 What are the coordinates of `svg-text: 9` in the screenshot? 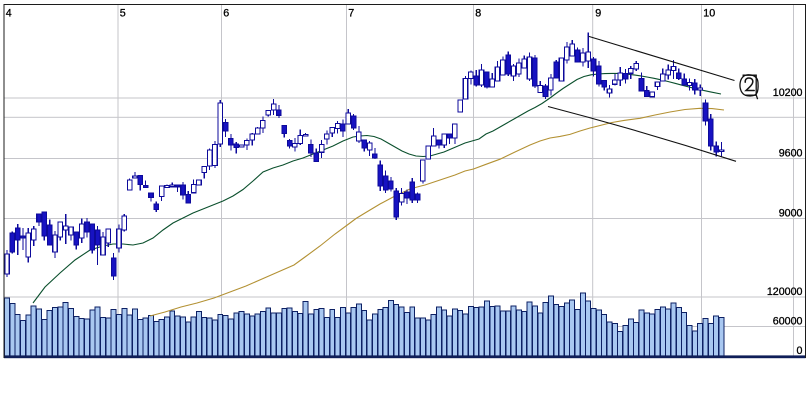 It's located at (598, 13).